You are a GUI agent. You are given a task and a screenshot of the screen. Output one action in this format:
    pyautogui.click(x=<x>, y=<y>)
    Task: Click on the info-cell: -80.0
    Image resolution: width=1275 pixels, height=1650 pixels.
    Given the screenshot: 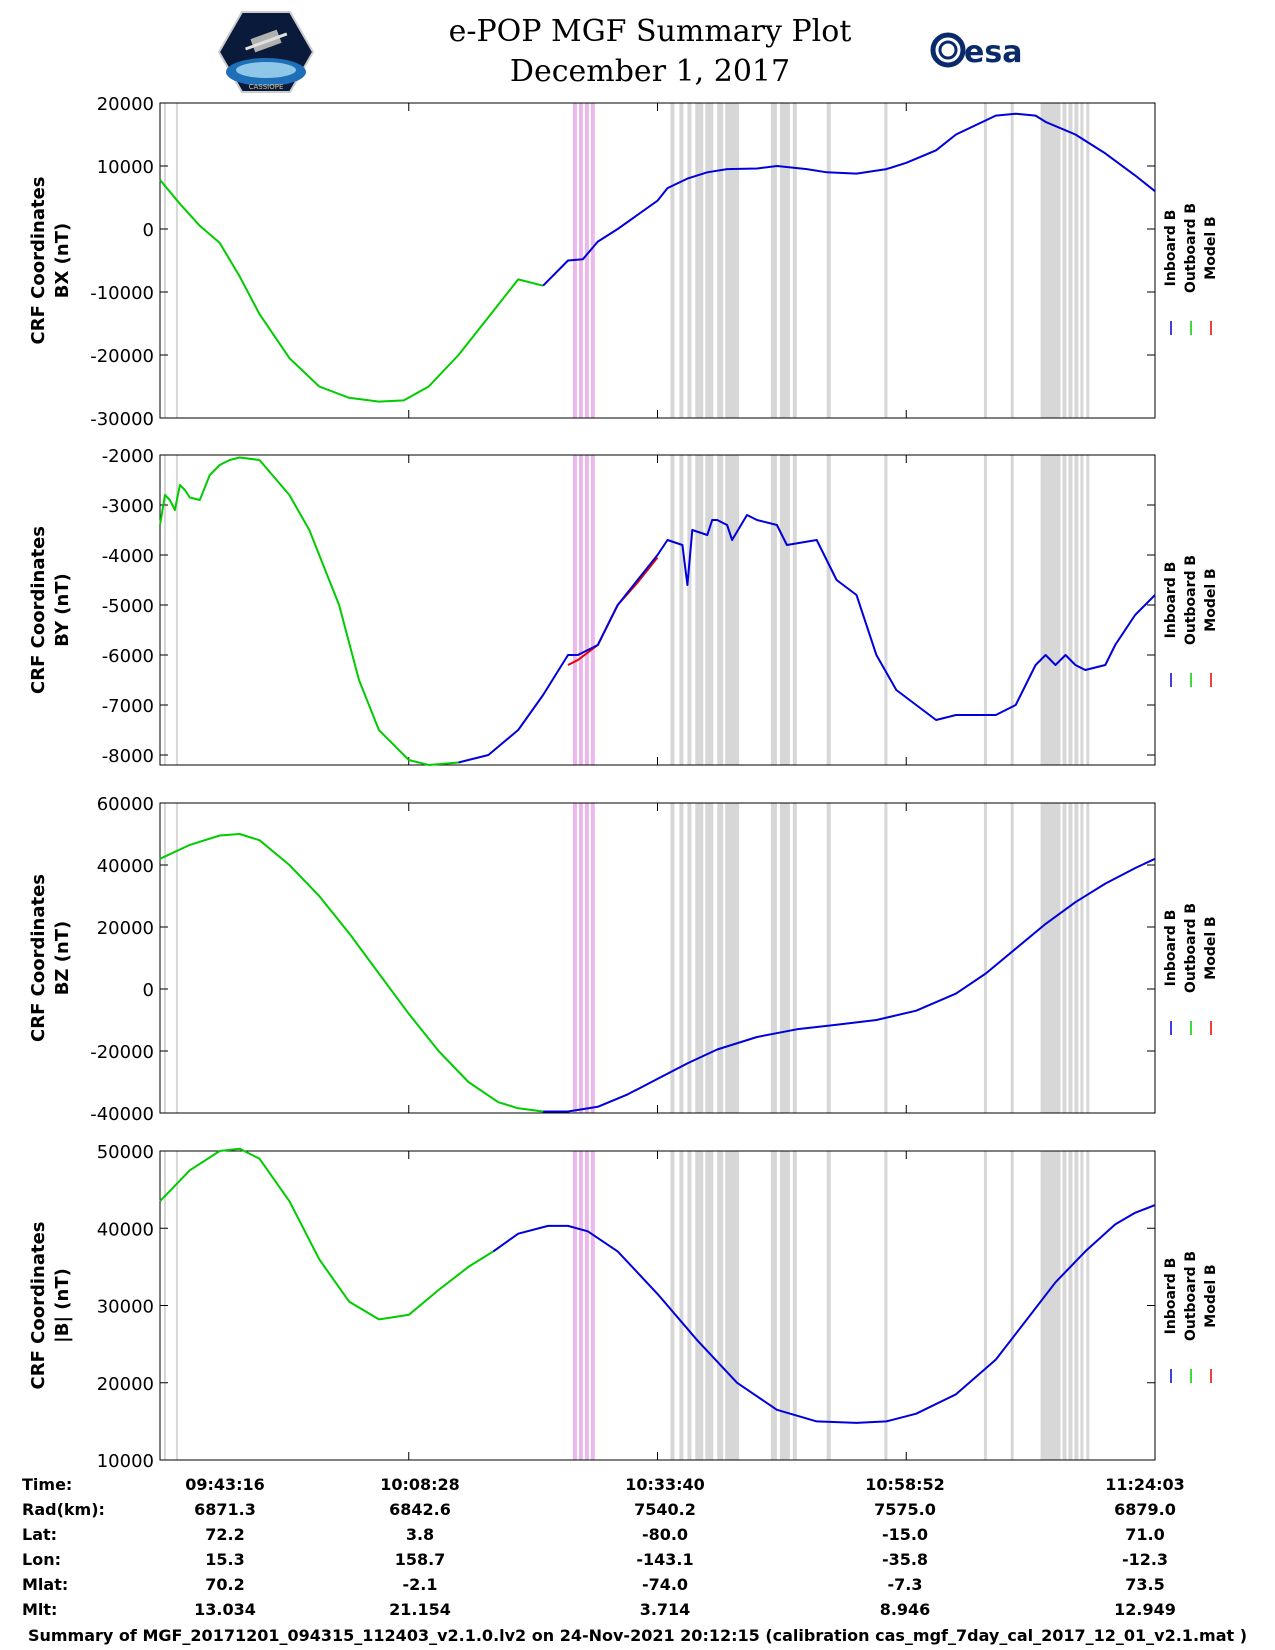 What is the action you would take?
    pyautogui.click(x=665, y=1534)
    